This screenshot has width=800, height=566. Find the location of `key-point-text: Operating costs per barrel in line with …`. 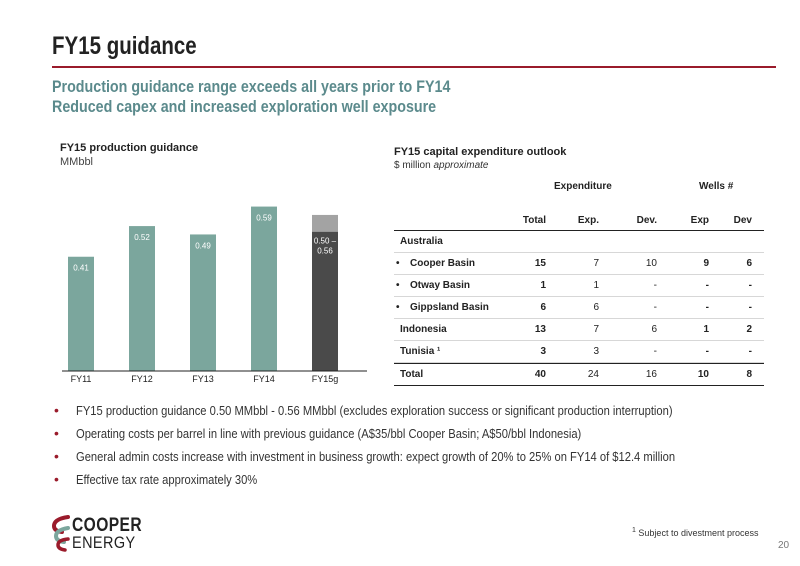

key-point-text: Operating costs per barrel in line with … is located at coordinates (329, 433).